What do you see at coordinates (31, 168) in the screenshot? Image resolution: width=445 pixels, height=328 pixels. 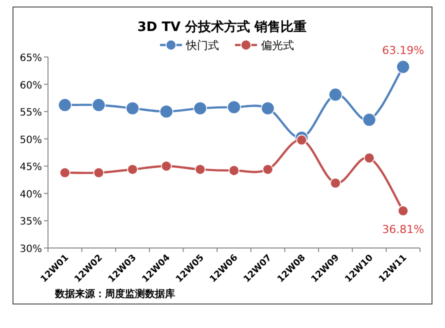 I see `y-tick-label: 45%` at bounding box center [31, 168].